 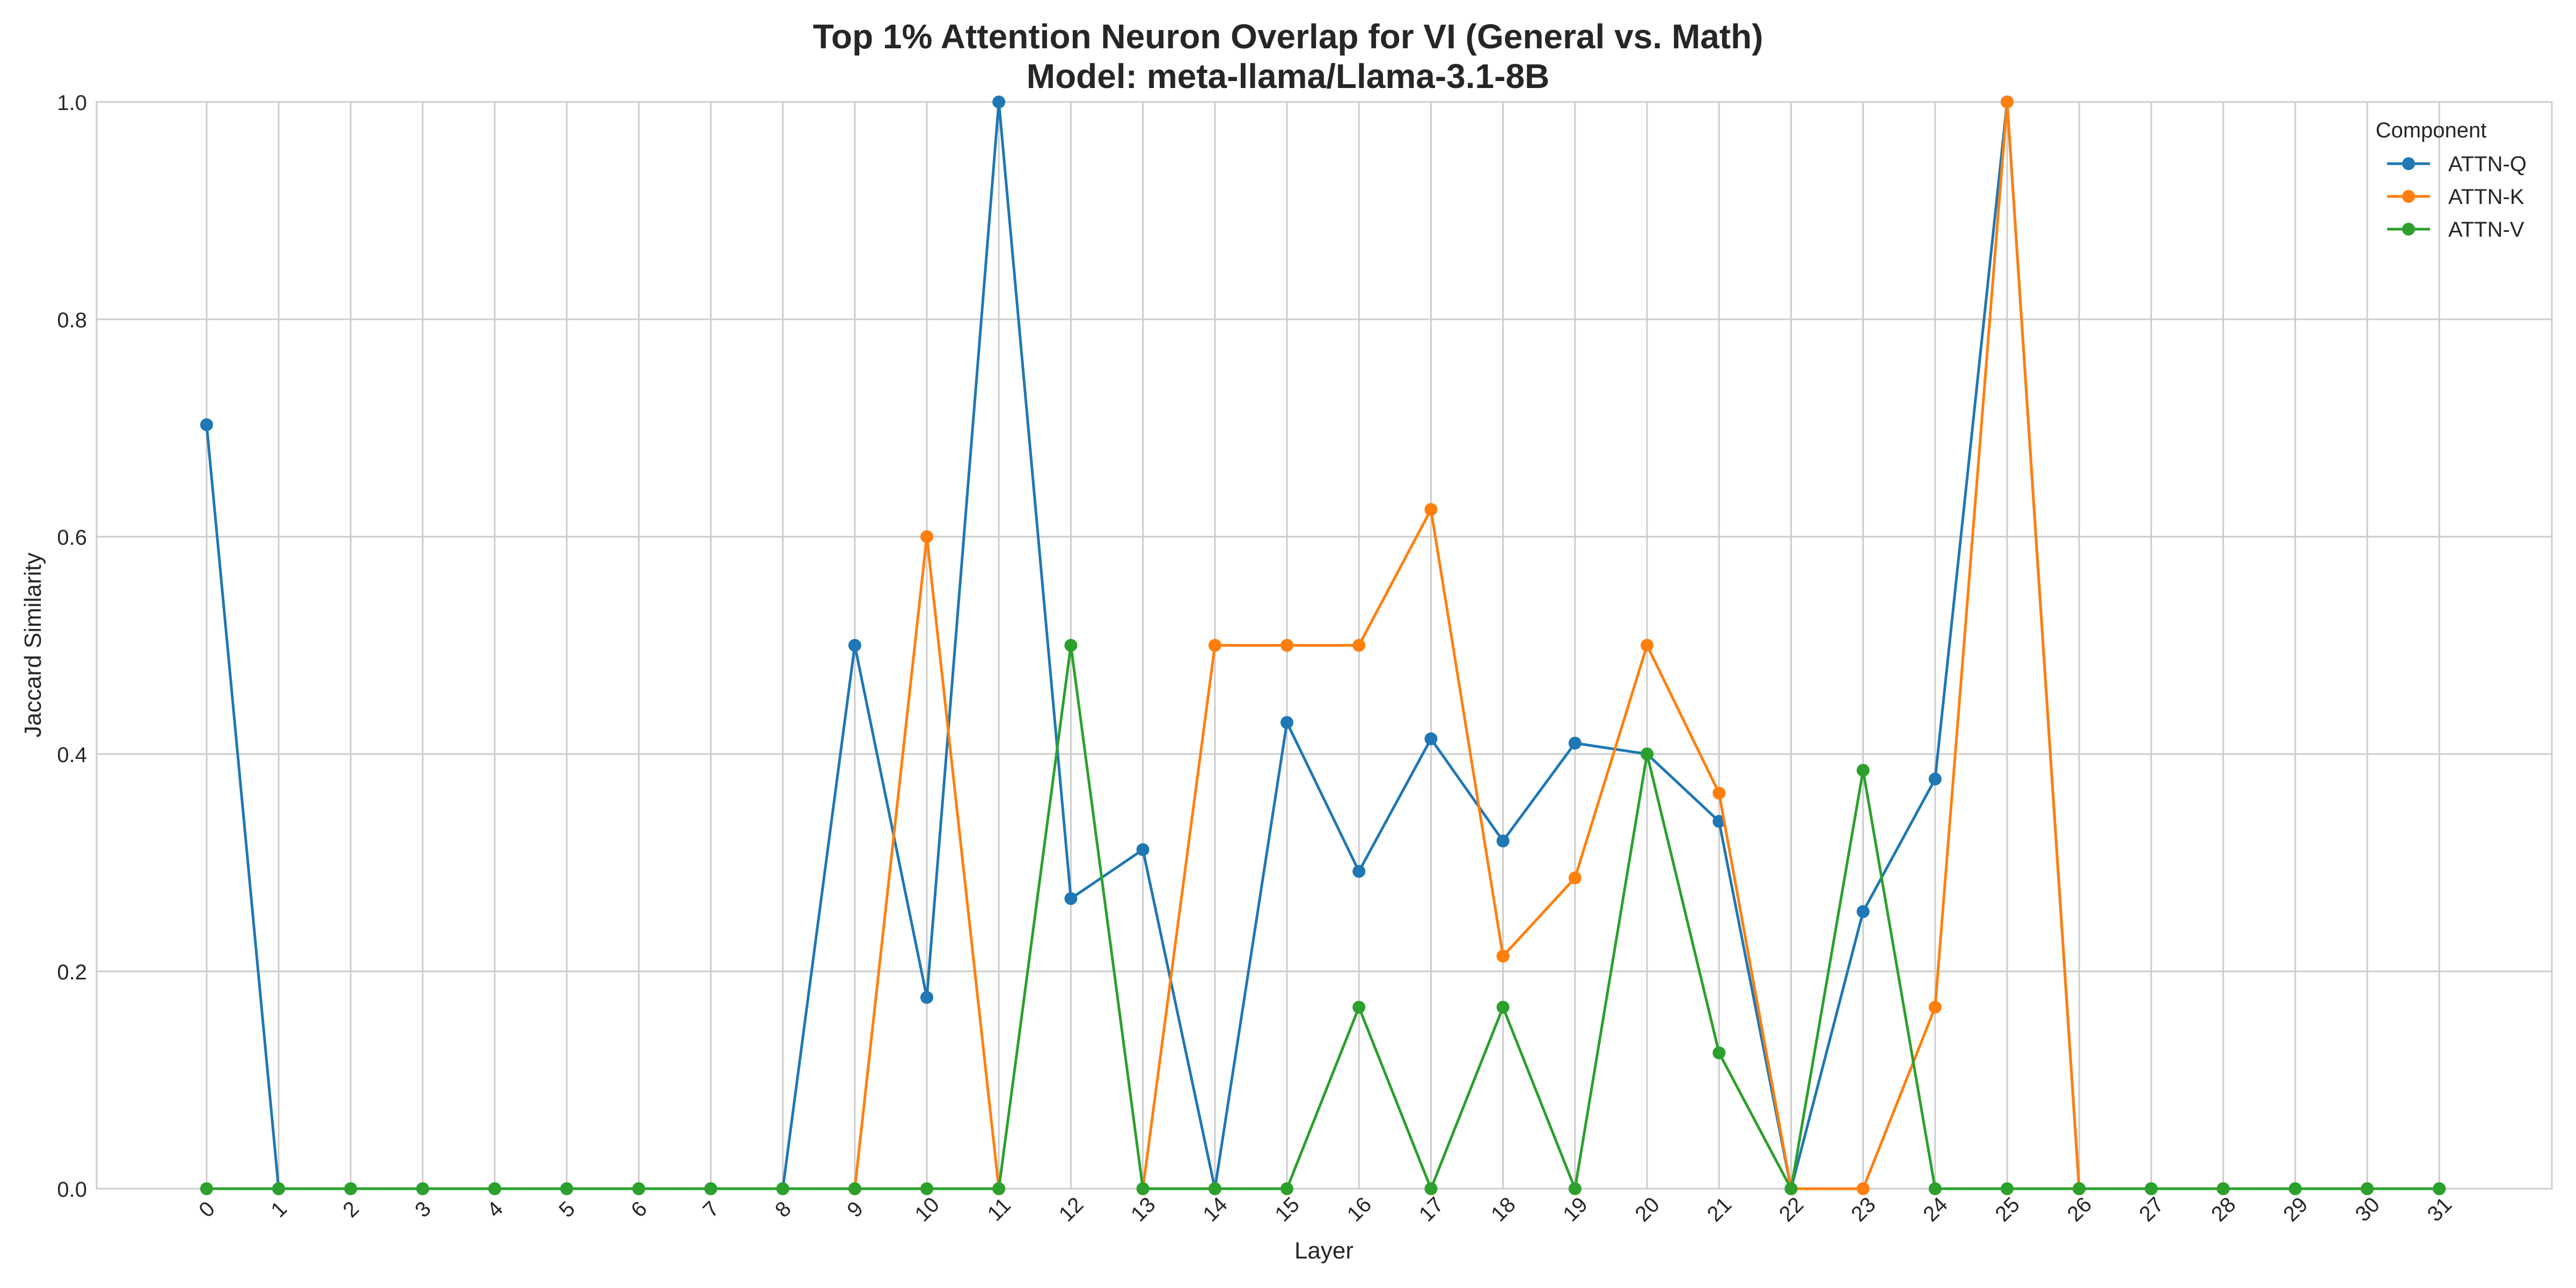 I want to click on x-tick-label: 15, so click(x=1287, y=1209).